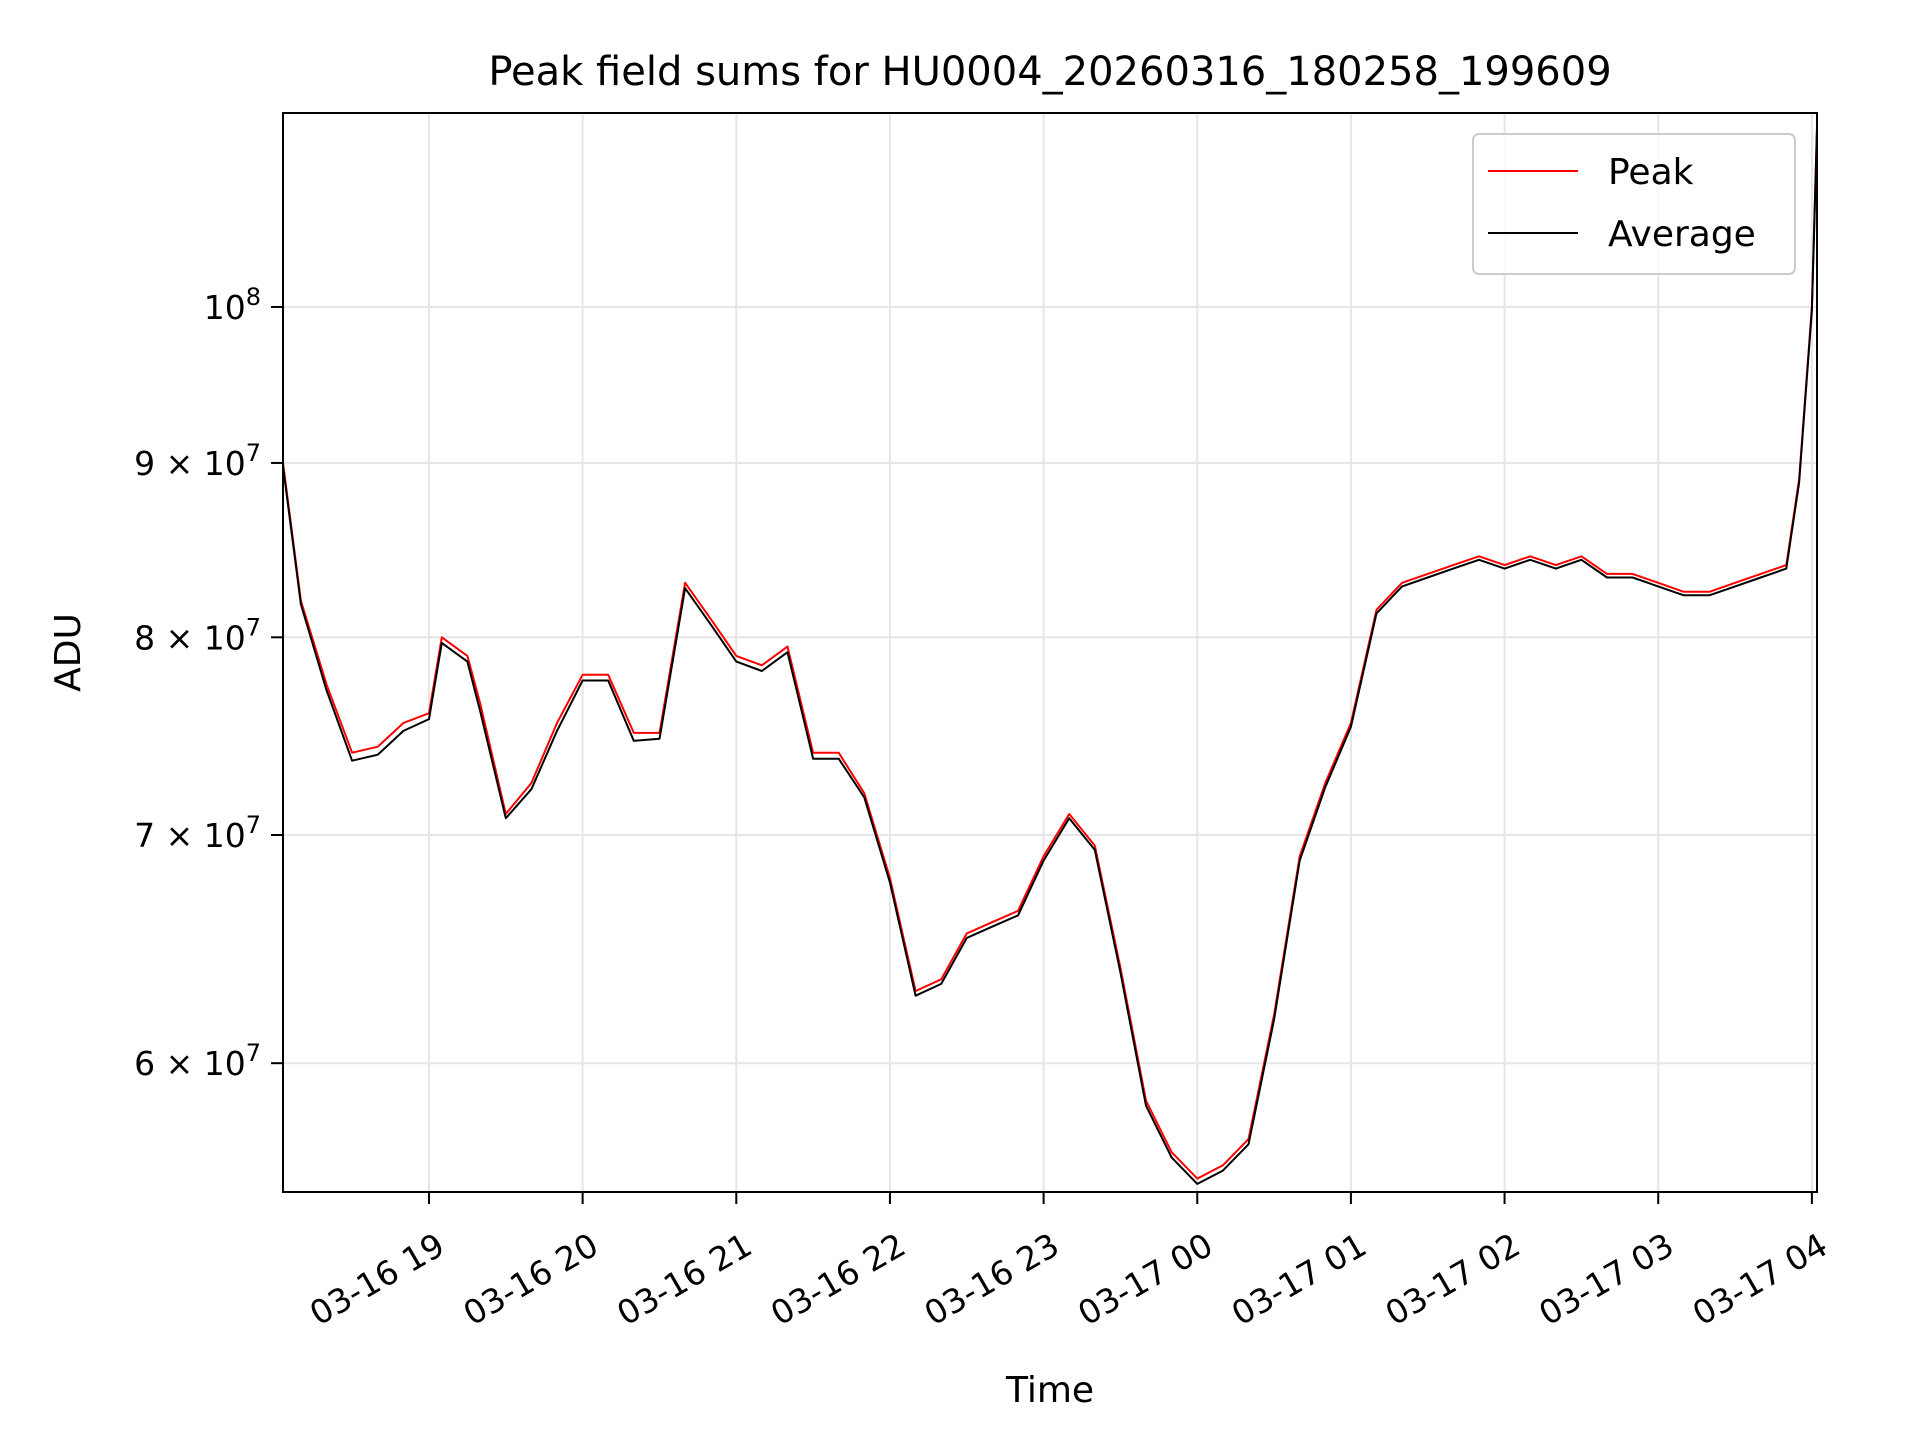 This screenshot has height=1440, width=1920. Describe the element at coordinates (1682, 234) in the screenshot. I see `legend-label-average: Average` at that location.